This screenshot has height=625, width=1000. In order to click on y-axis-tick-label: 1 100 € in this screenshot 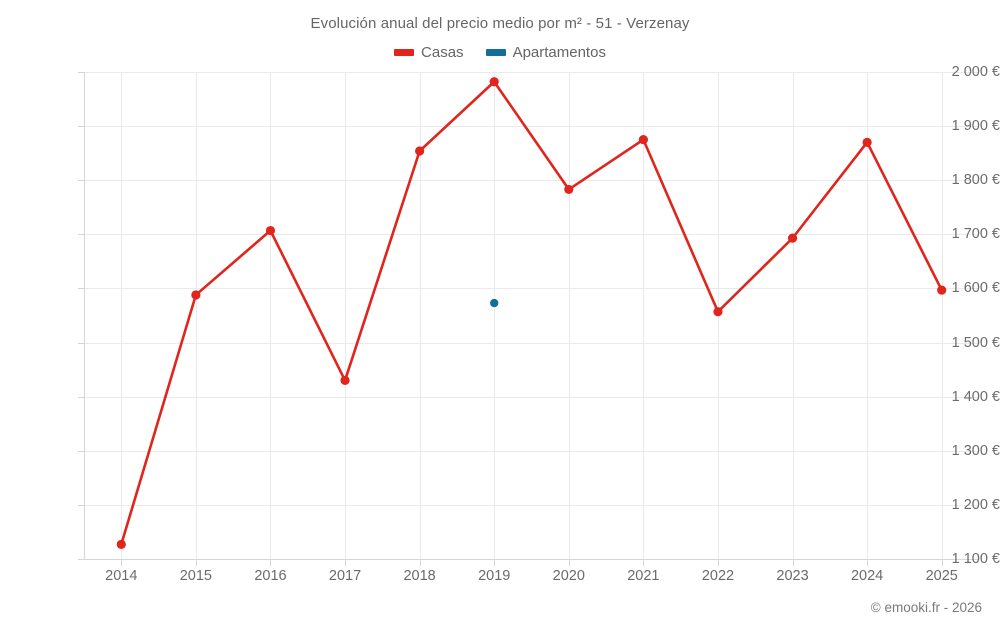, I will do `click(975, 559)`.